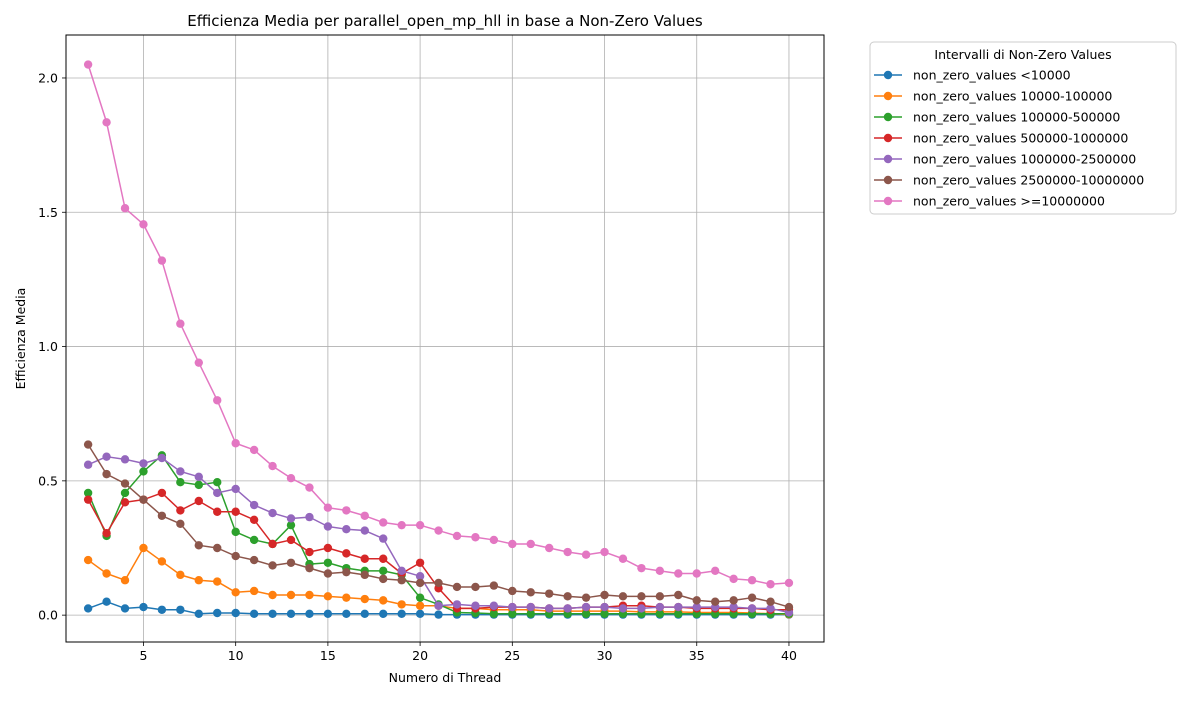  Describe the element at coordinates (1009, 201) in the screenshot. I see `legend-label: non_zero_values >=10000000` at that location.